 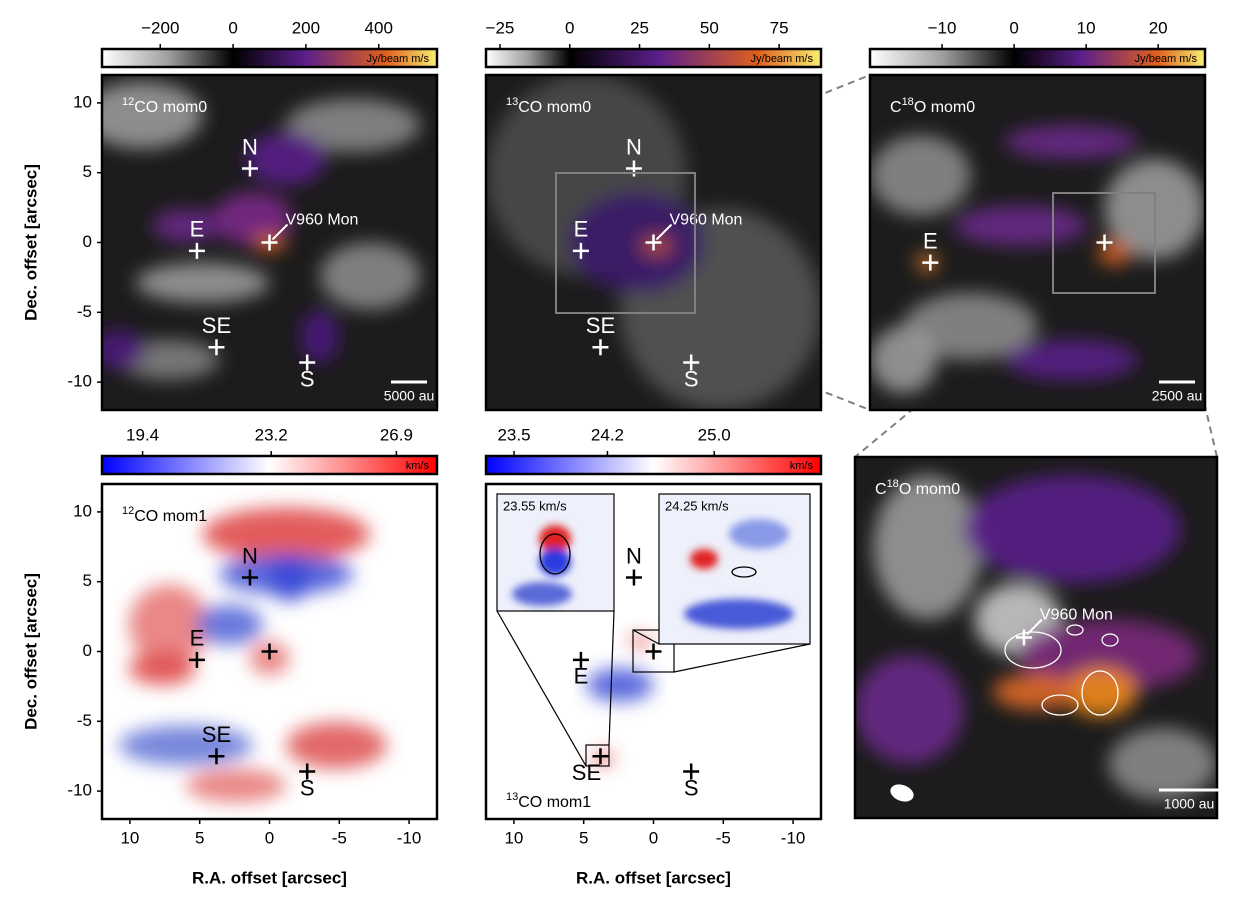 I want to click on colorbar-tick-label: 10, so click(x=1086, y=27).